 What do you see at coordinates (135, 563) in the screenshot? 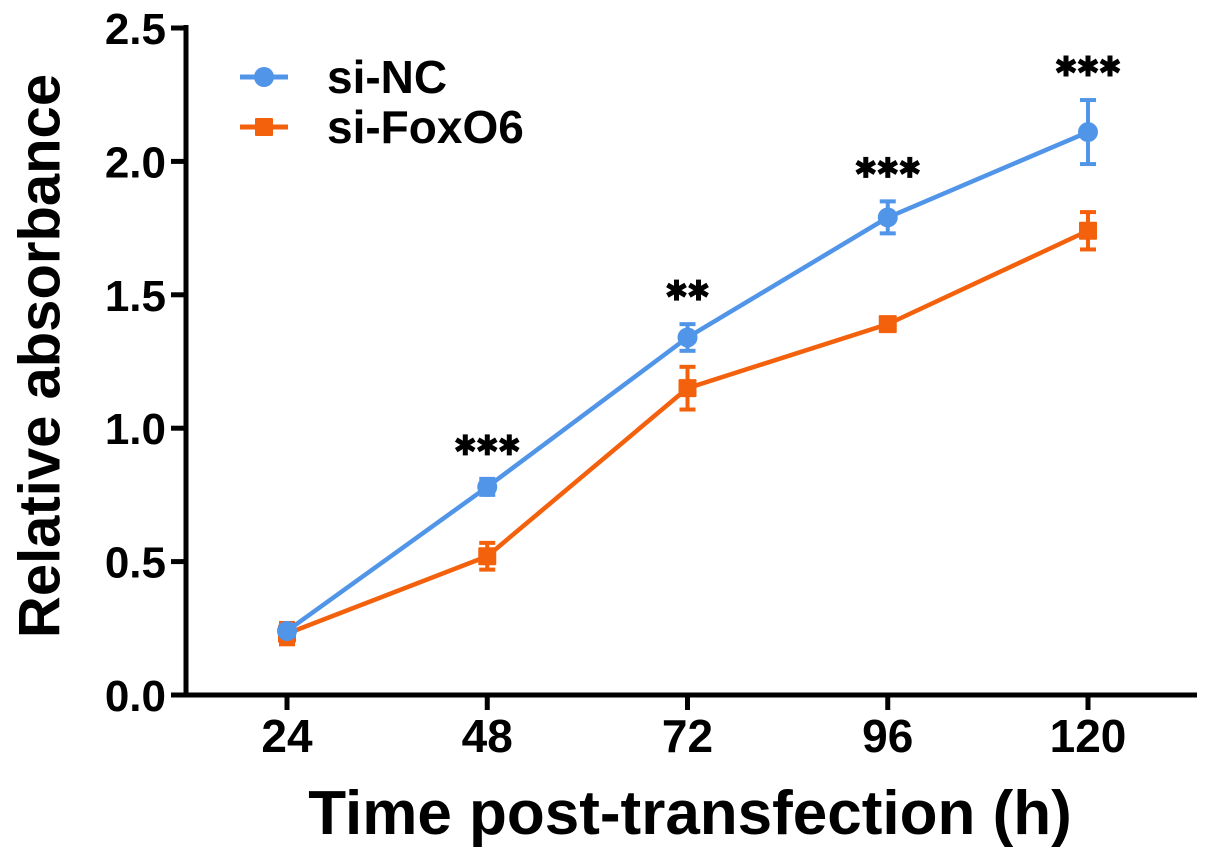
I see `y-tick-label: 0.5` at bounding box center [135, 563].